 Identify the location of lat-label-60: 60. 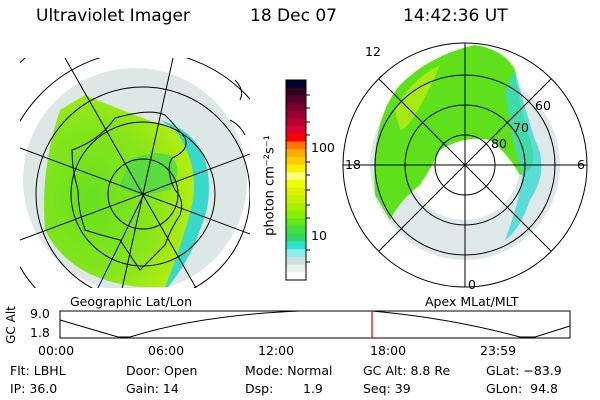
(543, 105).